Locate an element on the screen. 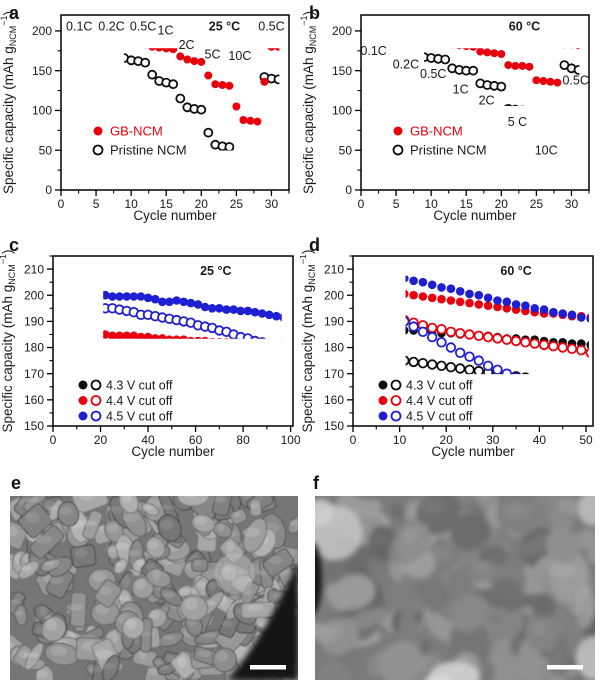 This screenshot has height=682, width=600. series is located at coordinates (177, 112).